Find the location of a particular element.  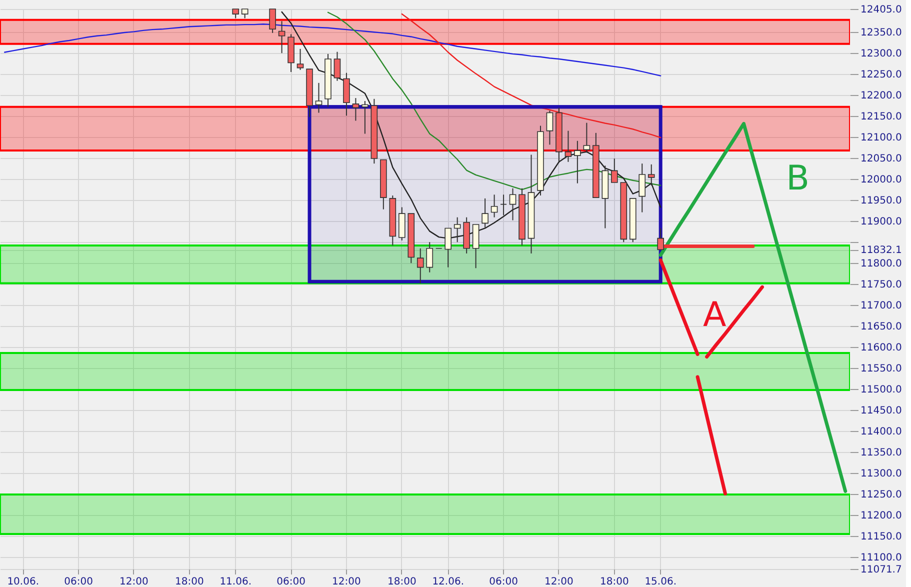

y-tick-label: 11100.0 is located at coordinates (881, 558).